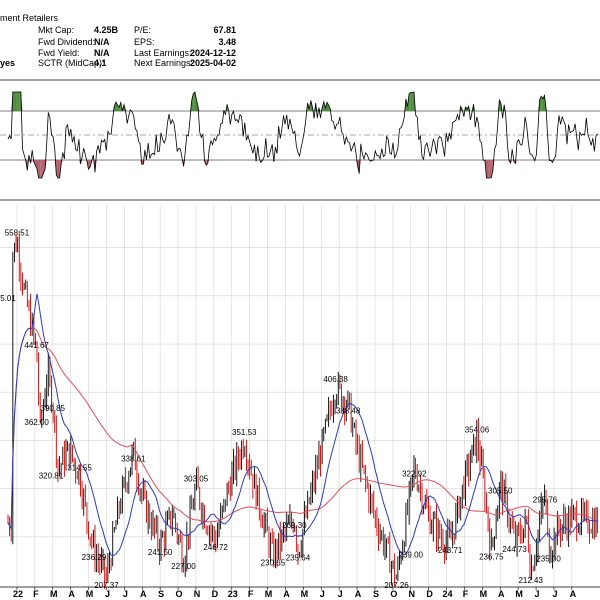 The height and width of the screenshot is (600, 600). Describe the element at coordinates (491, 557) in the screenshot. I see `price-label: 236.75` at that location.